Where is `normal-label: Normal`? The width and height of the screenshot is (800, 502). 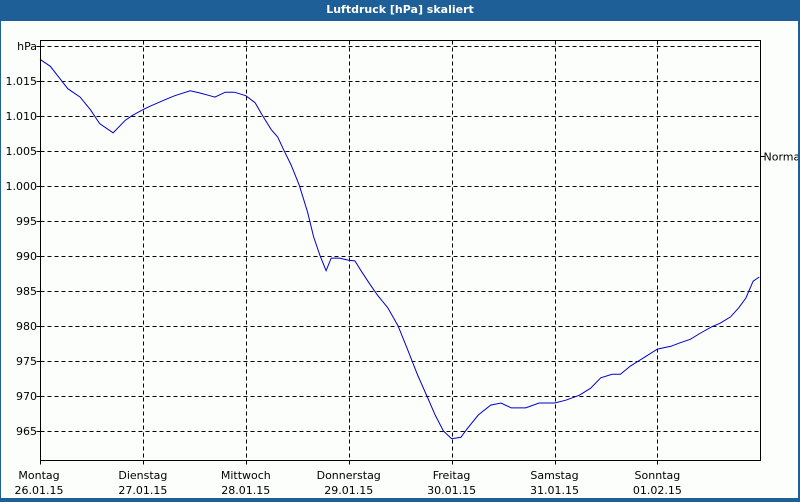 normal-label: Normal is located at coordinates (781, 157).